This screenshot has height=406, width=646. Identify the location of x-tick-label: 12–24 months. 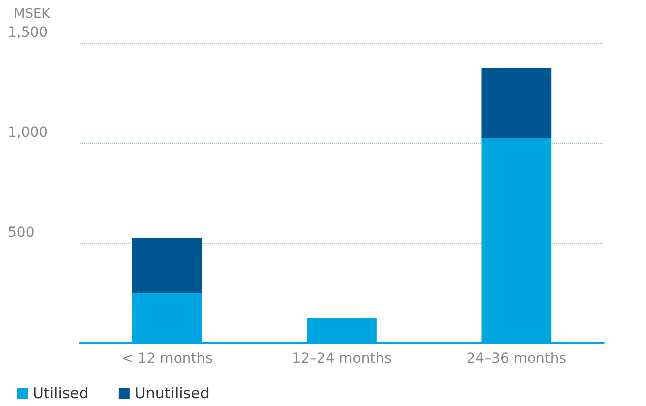
(342, 359).